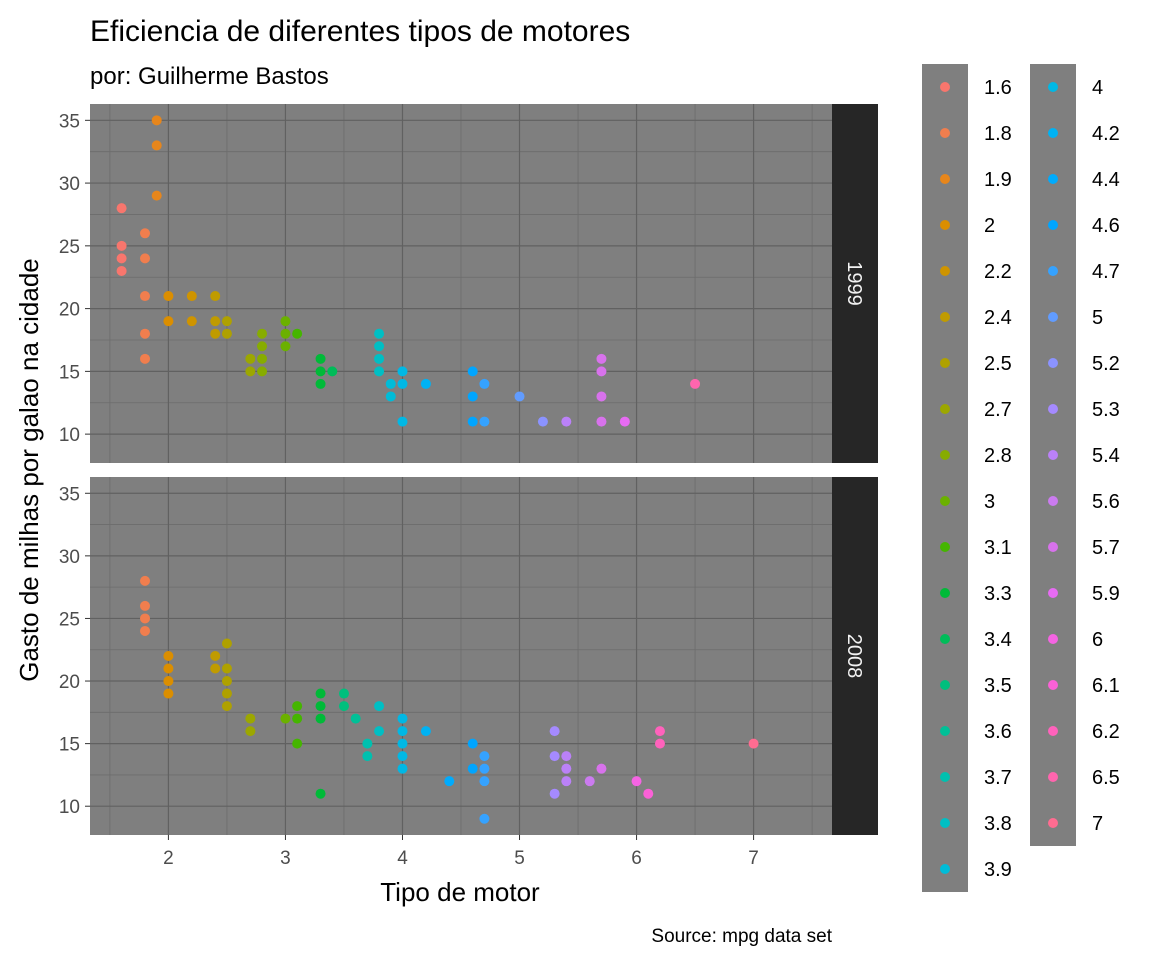 The image size is (1152, 960). What do you see at coordinates (998, 732) in the screenshot?
I see `legend-label: 3.6` at bounding box center [998, 732].